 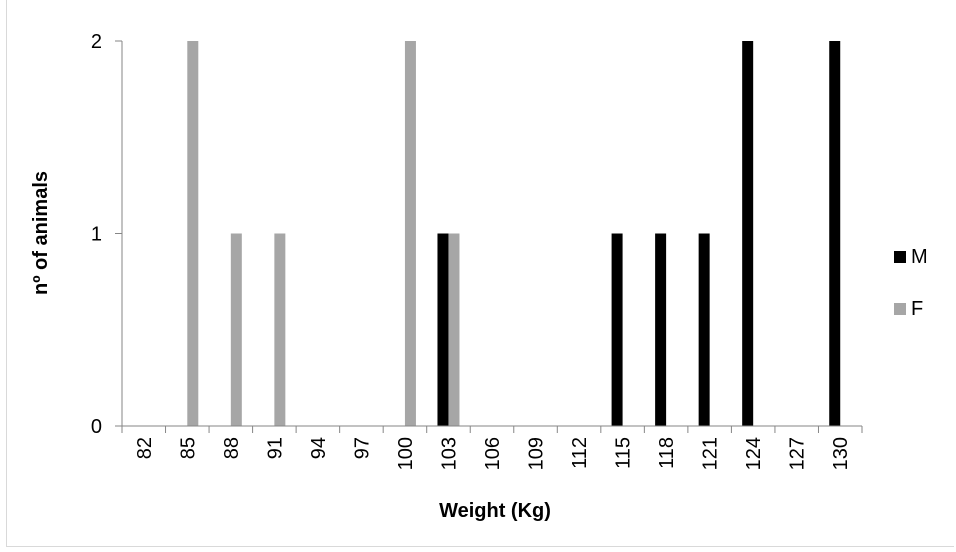 What do you see at coordinates (406, 453) in the screenshot?
I see `x-tick-label: 100` at bounding box center [406, 453].